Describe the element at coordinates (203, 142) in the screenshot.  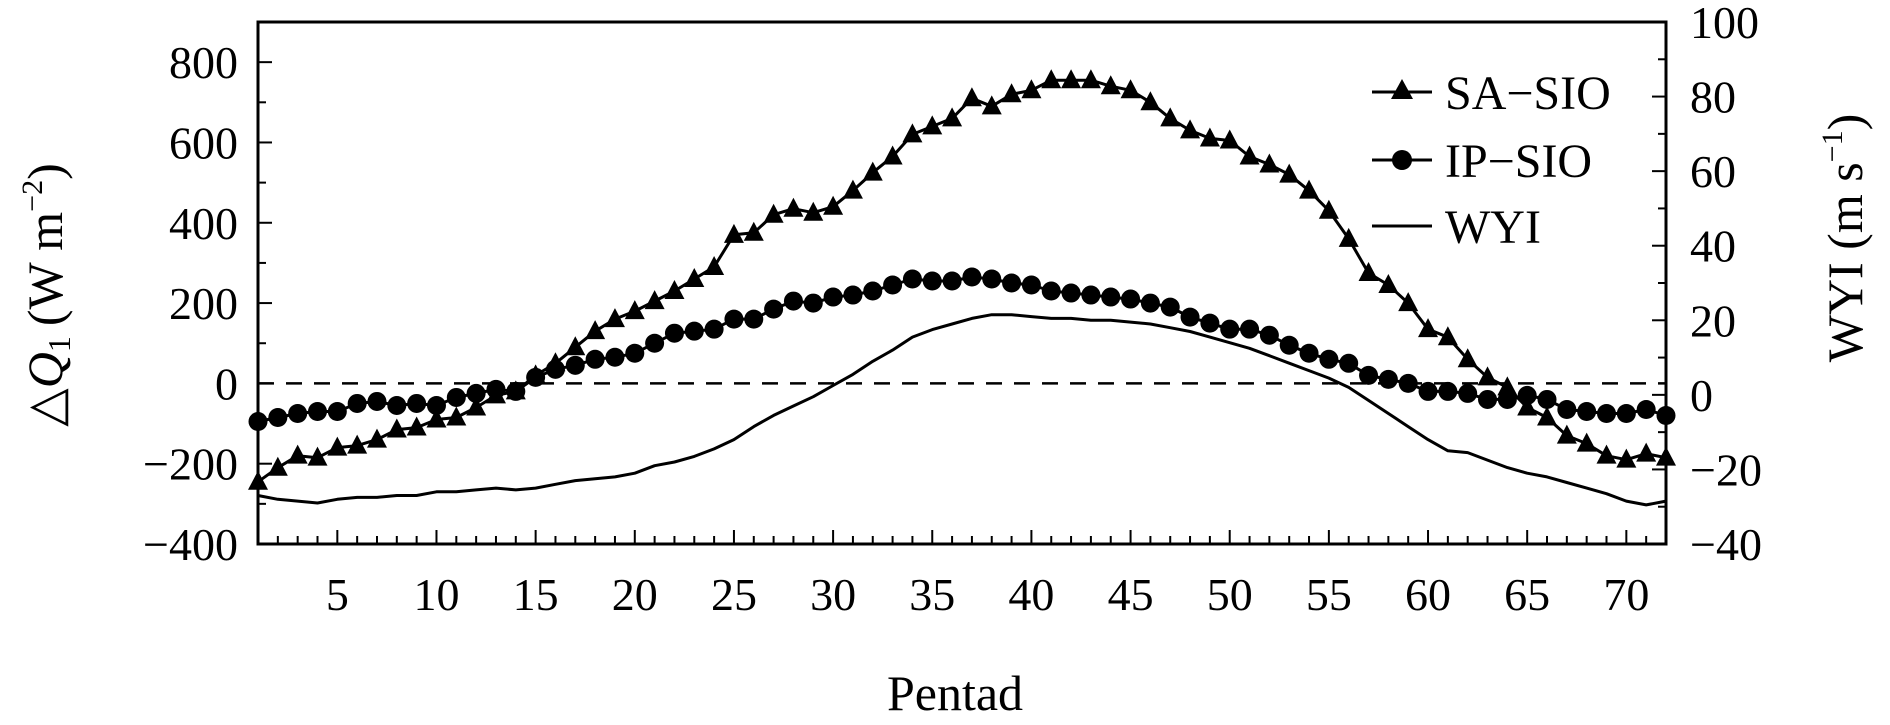
I see `y-left-tick-label: 600` at that location.